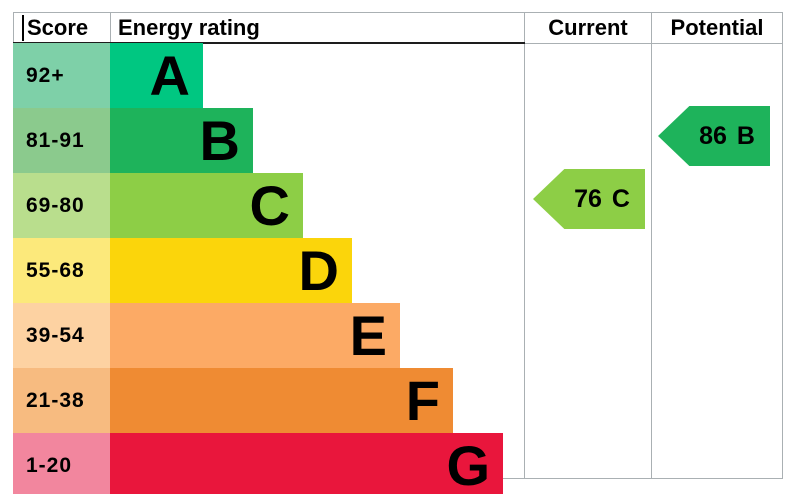  Describe the element at coordinates (524, 245) in the screenshot. I see `current-column-separator` at that location.